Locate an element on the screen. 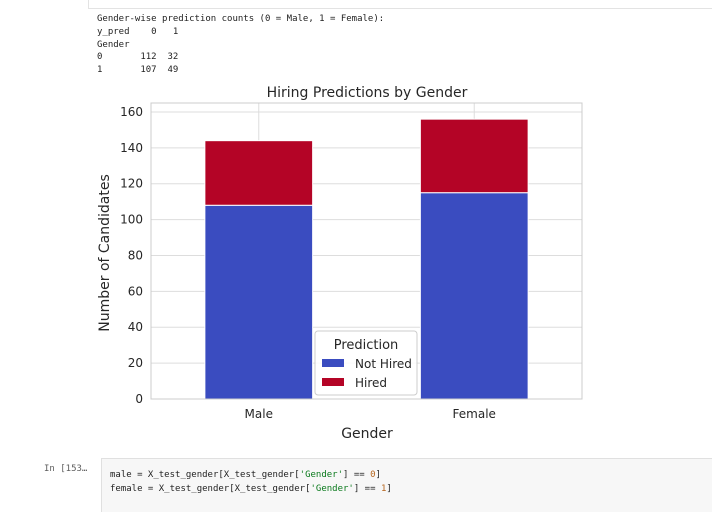 This screenshot has height=512, width=712. y-tick-label: 0 is located at coordinates (139, 399).